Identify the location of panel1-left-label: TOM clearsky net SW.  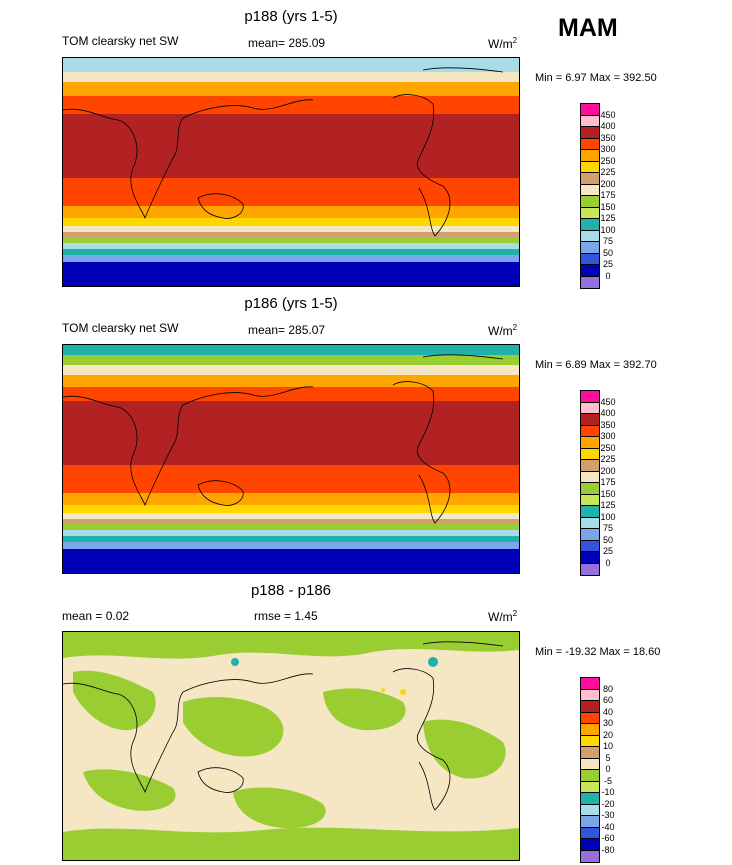
(120, 41).